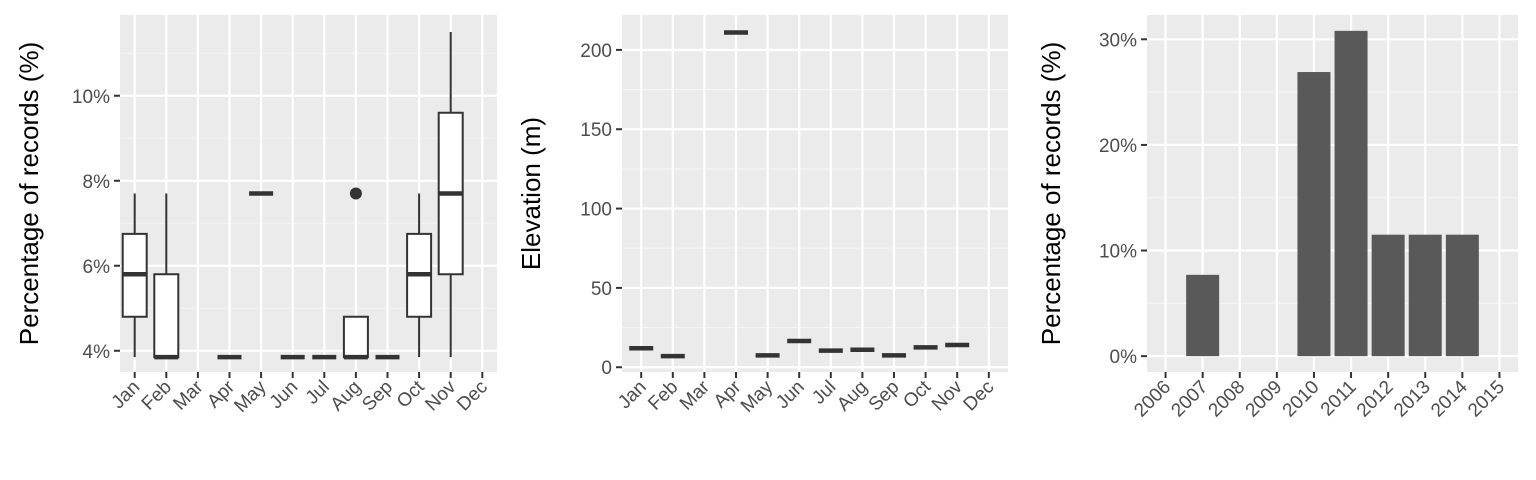  I want to click on x-tick-label: 2015, so click(1486, 399).